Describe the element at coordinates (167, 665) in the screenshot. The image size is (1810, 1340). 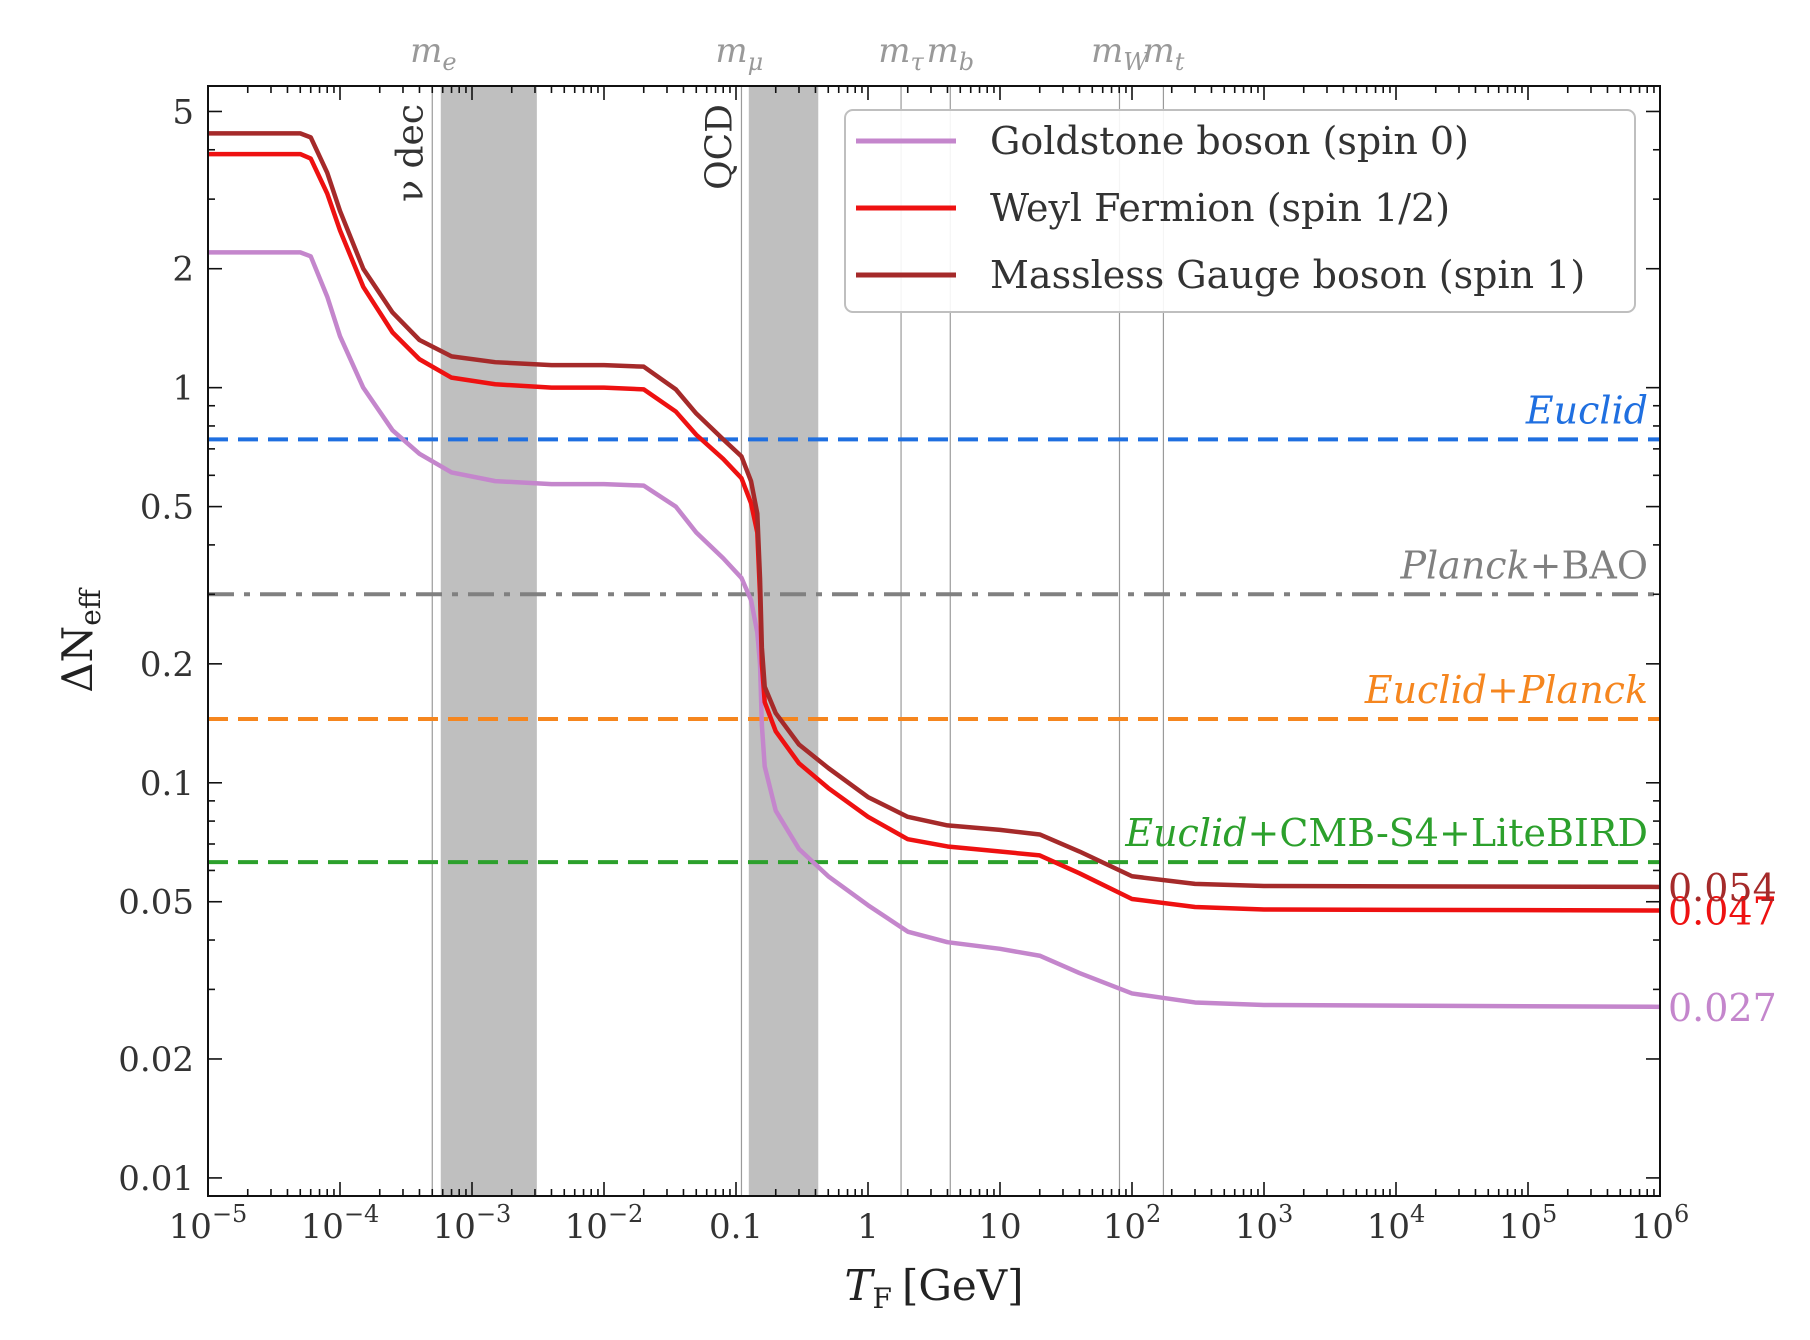
I see `y-tick-label: 0.2` at that location.